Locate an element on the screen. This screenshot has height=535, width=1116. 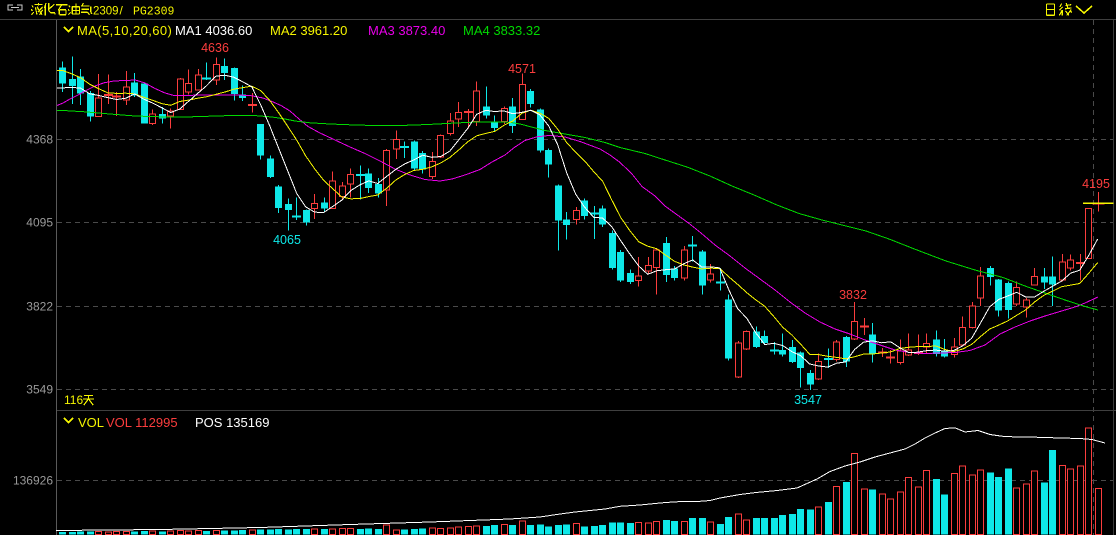
svg-text: MA1 4036.60 is located at coordinates (213, 30).